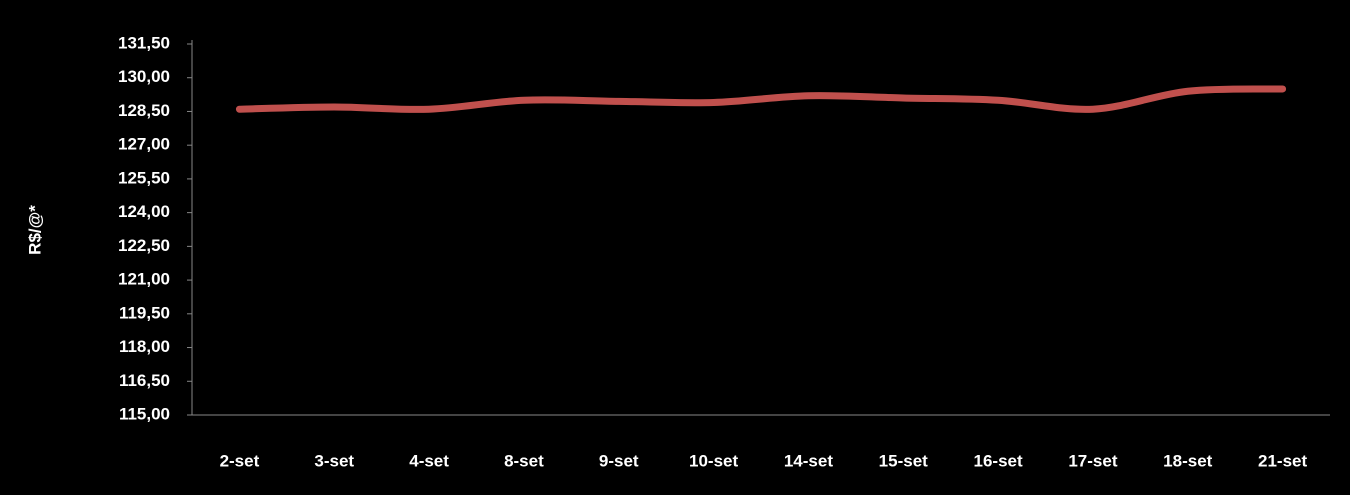  What do you see at coordinates (144, 144) in the screenshot?
I see `y-tick-label: 127,00` at bounding box center [144, 144].